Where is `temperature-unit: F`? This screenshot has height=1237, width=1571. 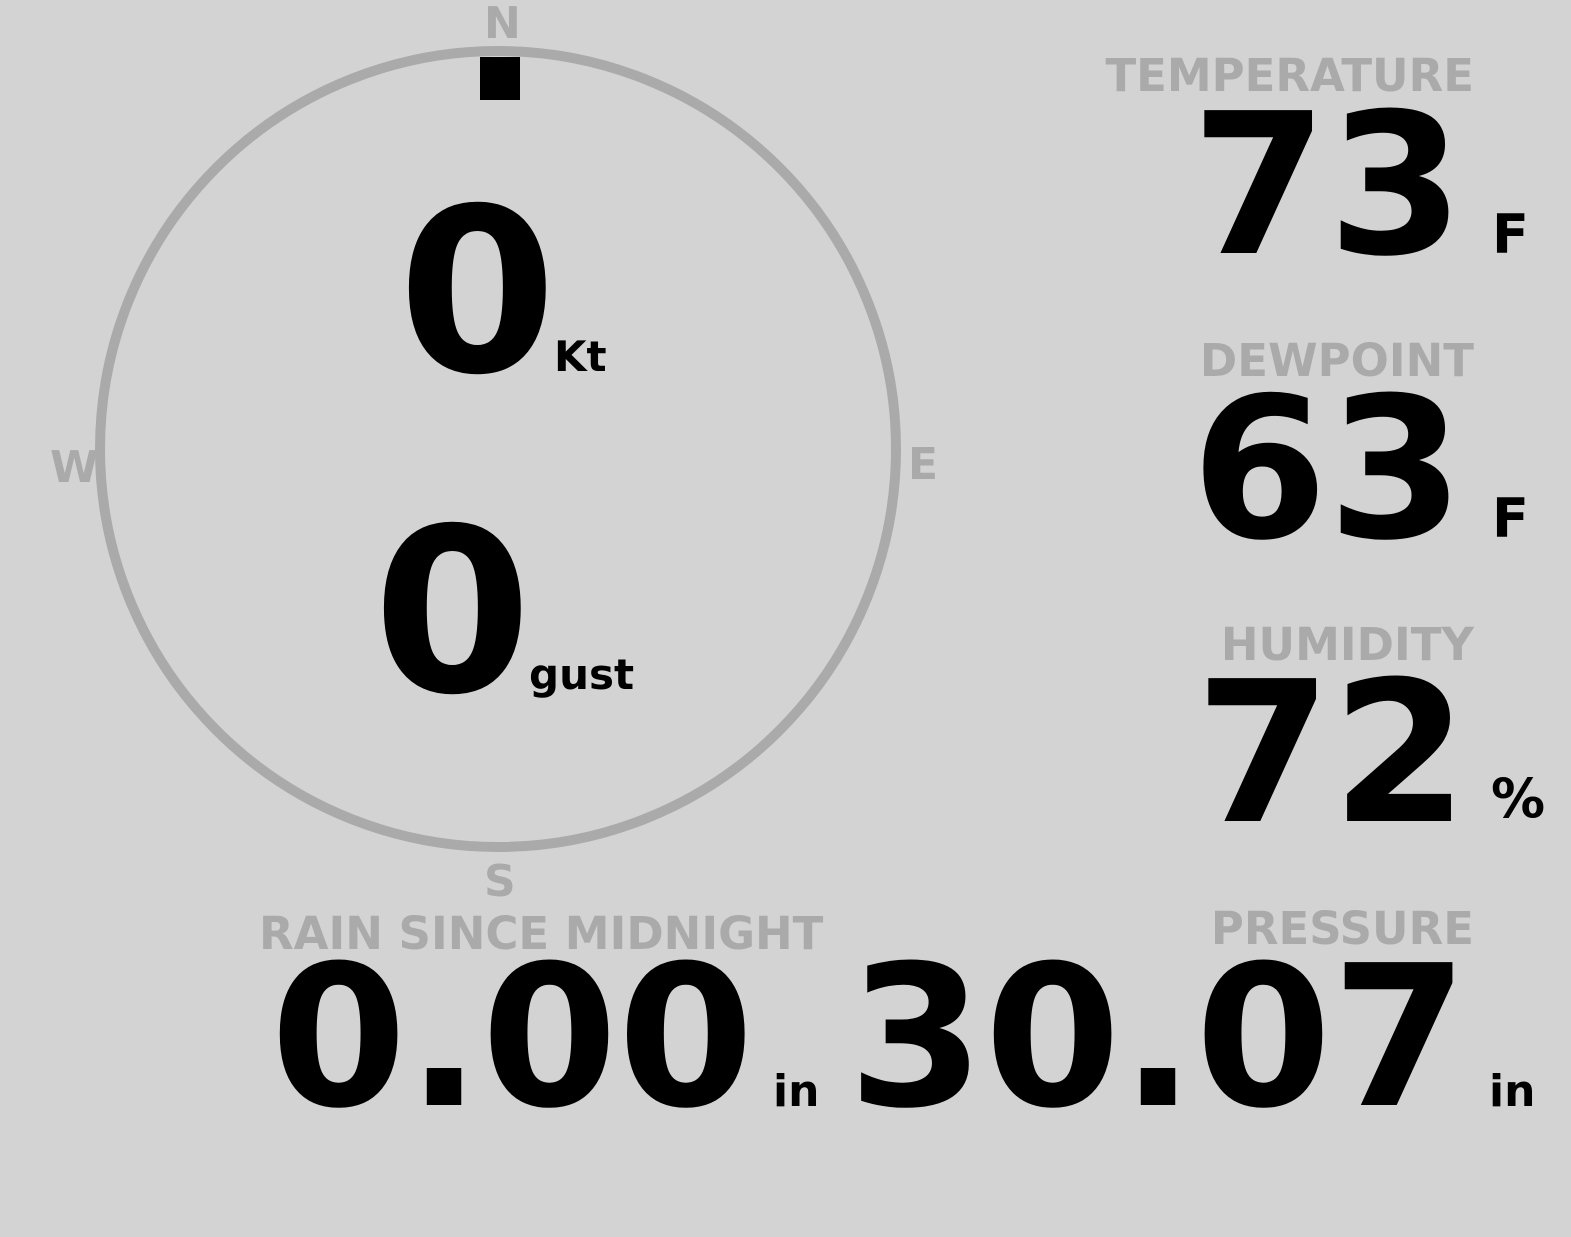 temperature-unit: F is located at coordinates (1510, 234).